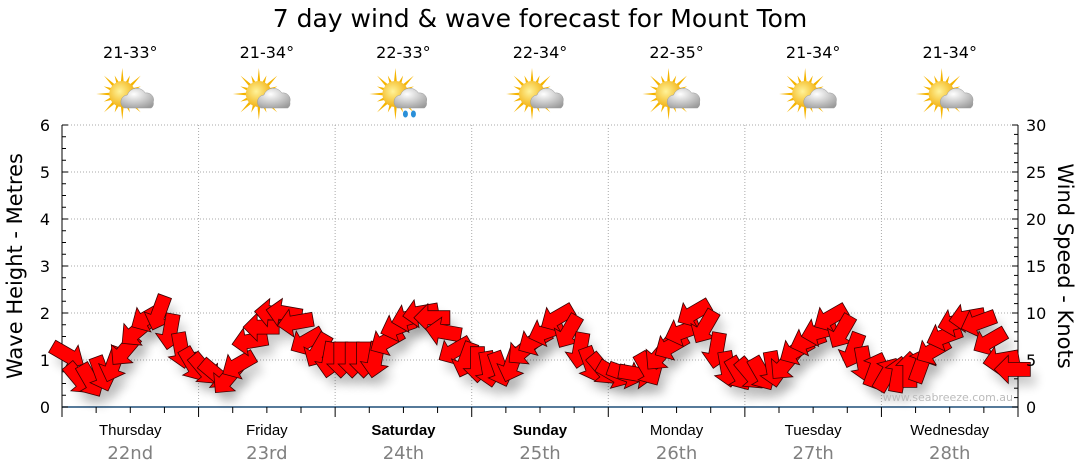 Image resolution: width=1080 pixels, height=475 pixels. I want to click on left-tick-label: 4, so click(45, 219).